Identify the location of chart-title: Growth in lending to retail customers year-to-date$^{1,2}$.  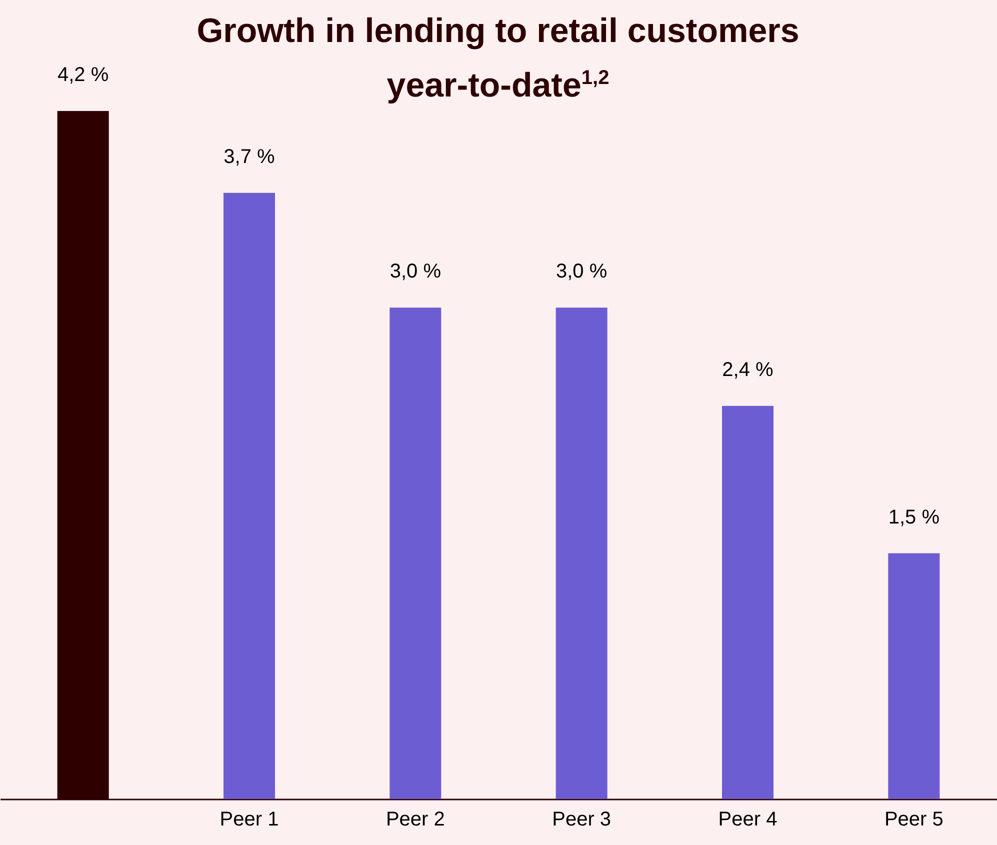
(498, 58).